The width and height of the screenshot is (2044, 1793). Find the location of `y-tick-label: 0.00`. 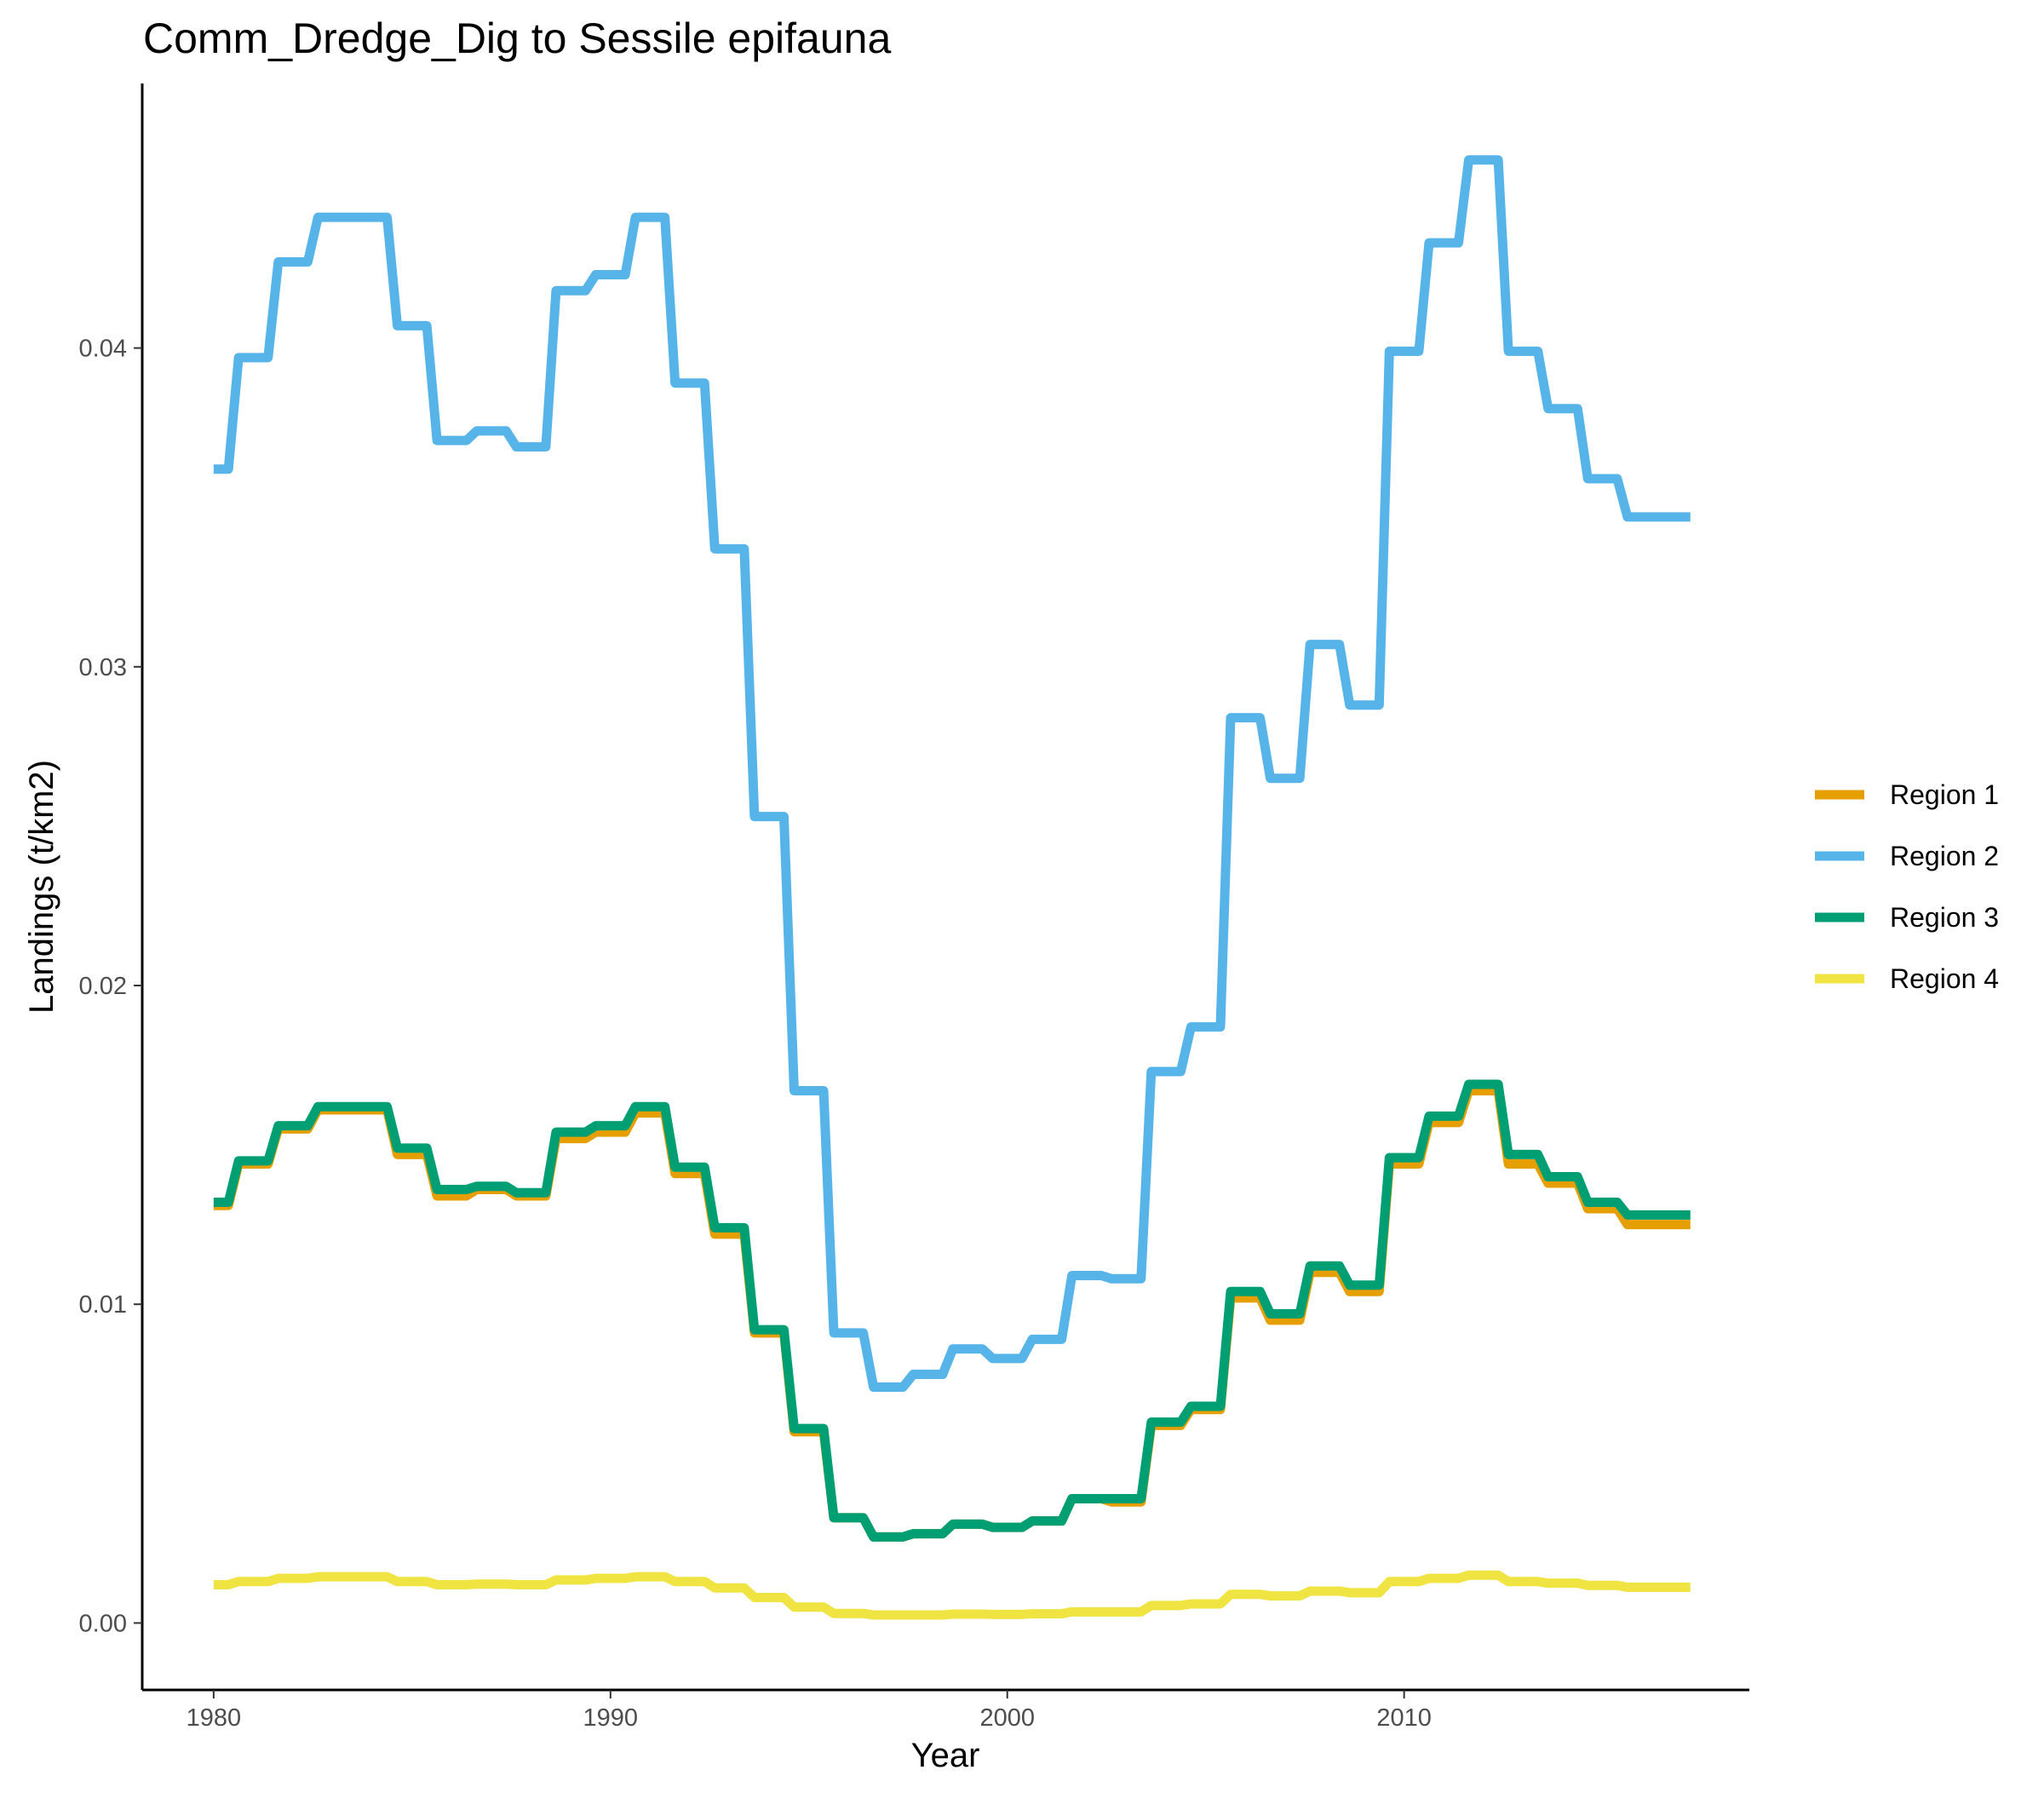

y-tick-label: 0.00 is located at coordinates (103, 1624).